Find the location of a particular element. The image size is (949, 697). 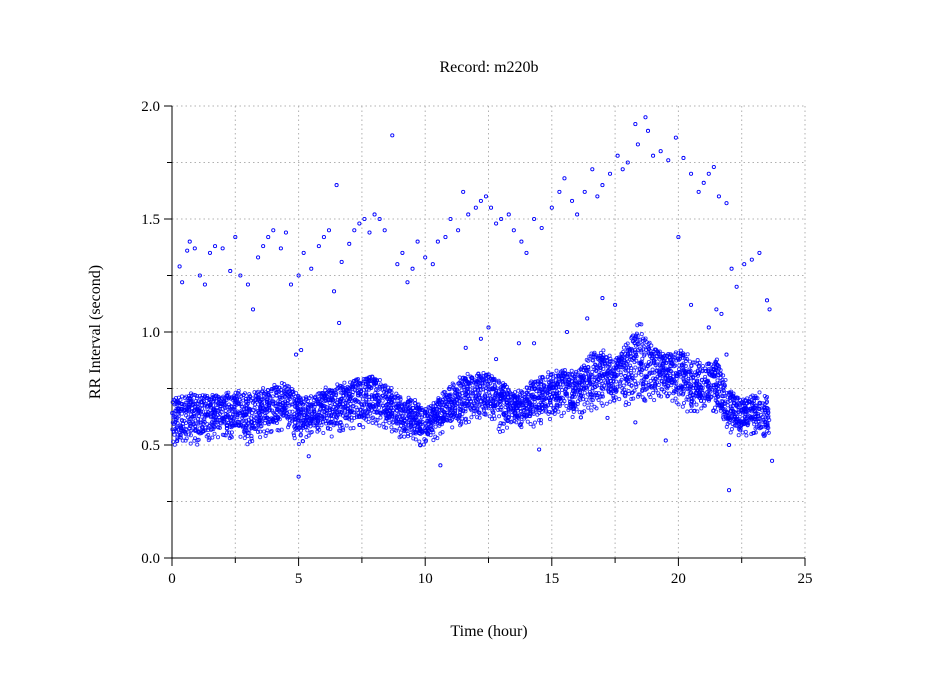

x-axis-label: Time (hour) is located at coordinates (488, 631).